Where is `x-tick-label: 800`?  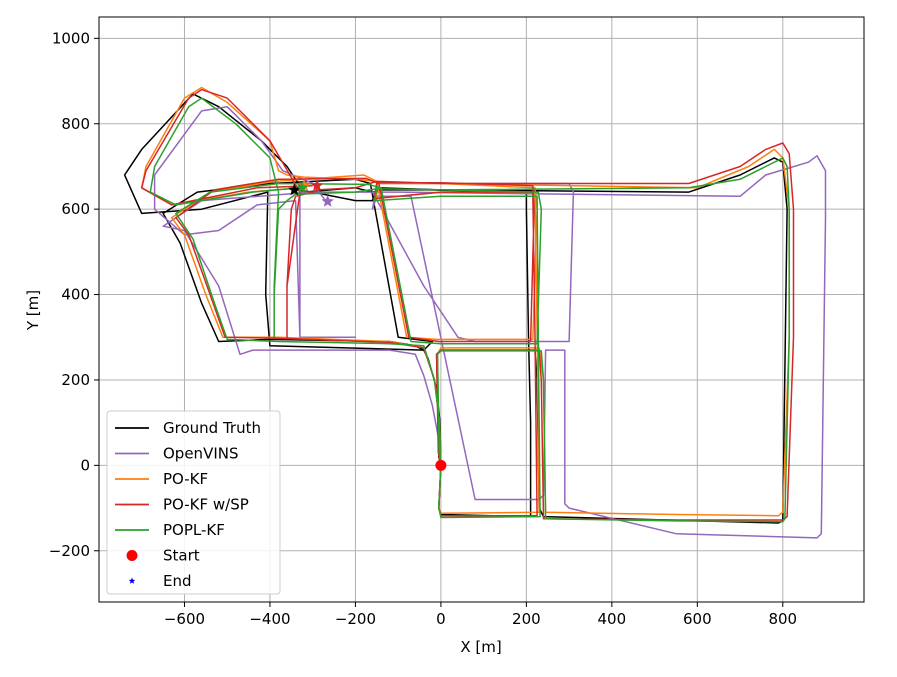 x-tick-label: 800 is located at coordinates (782, 619).